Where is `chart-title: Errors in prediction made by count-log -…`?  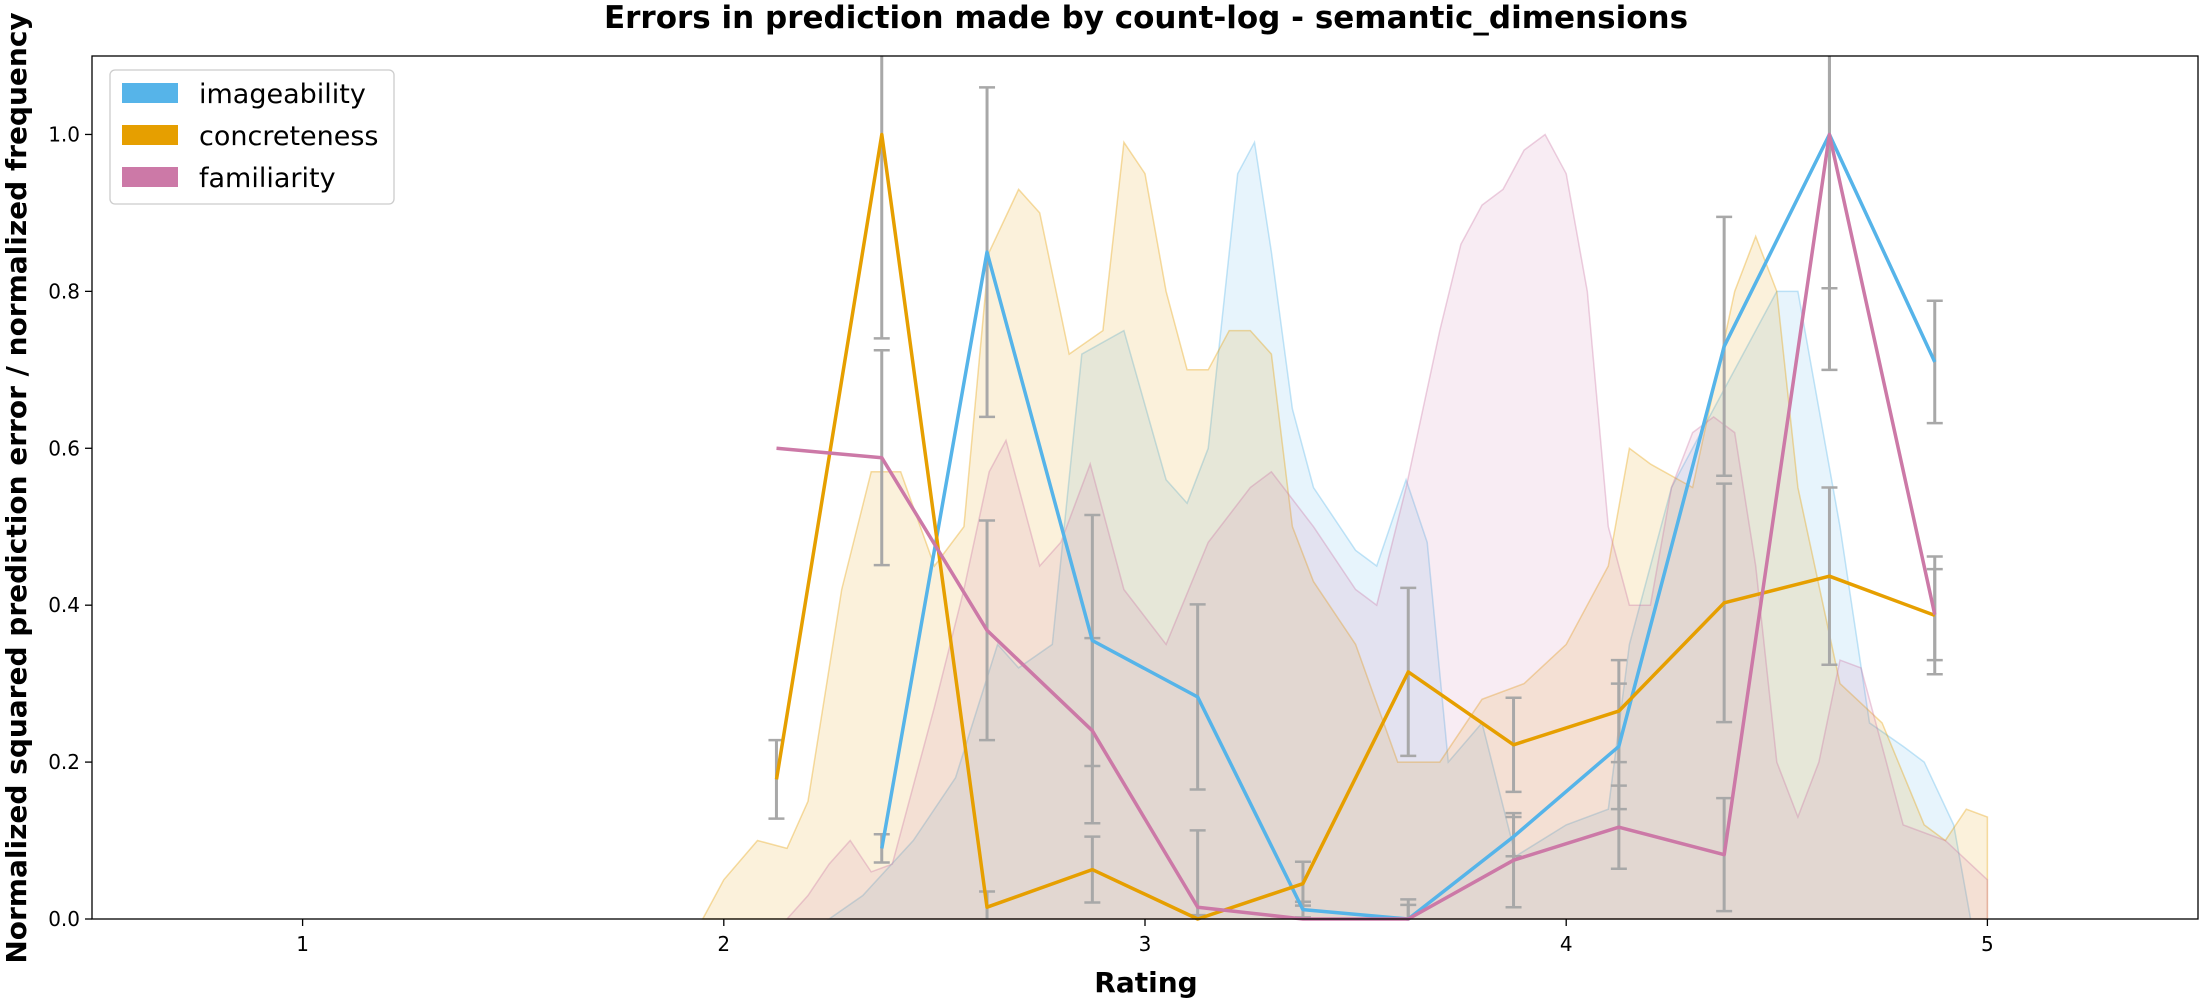
chart-title: Errors in prediction made by count-log -… is located at coordinates (1146, 18).